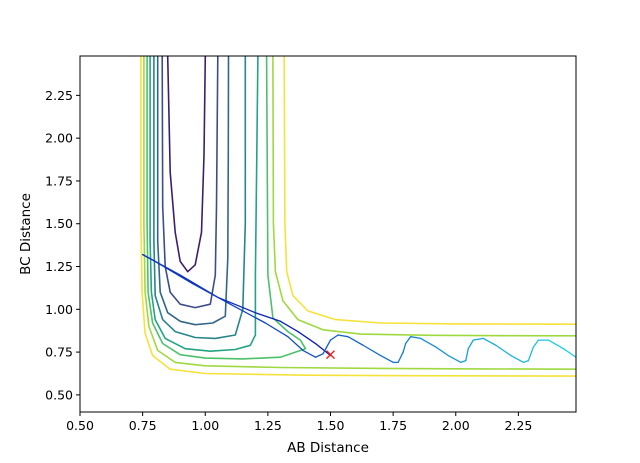  I want to click on x-tick-label: 1.75, so click(393, 425).